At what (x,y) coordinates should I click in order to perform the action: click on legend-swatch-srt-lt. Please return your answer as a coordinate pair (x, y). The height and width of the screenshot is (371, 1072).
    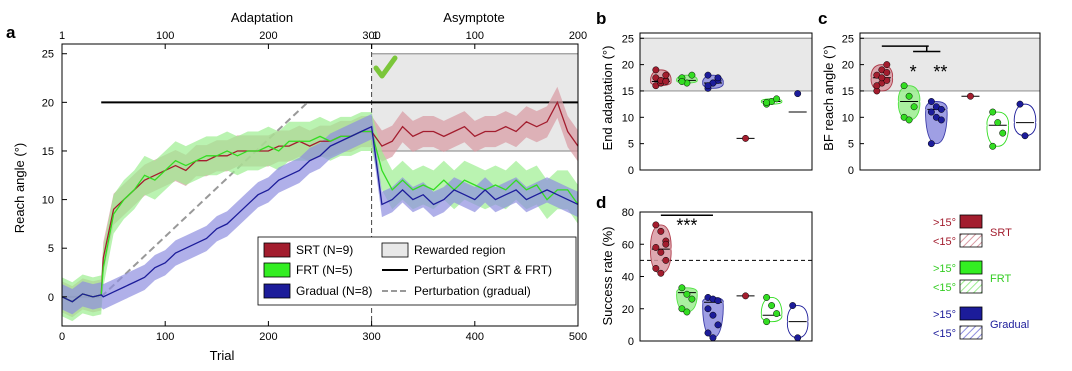
    Looking at the image, I should click on (971, 240).